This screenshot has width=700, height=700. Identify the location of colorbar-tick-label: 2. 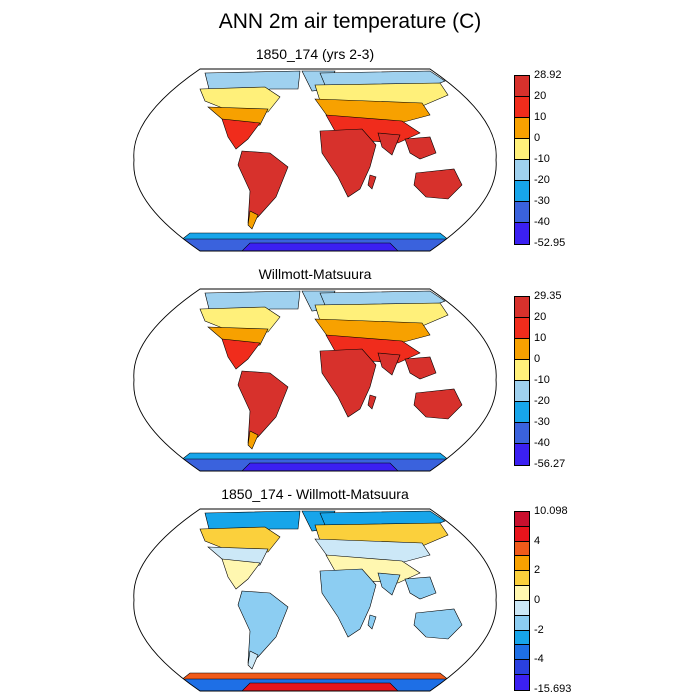
(537, 570).